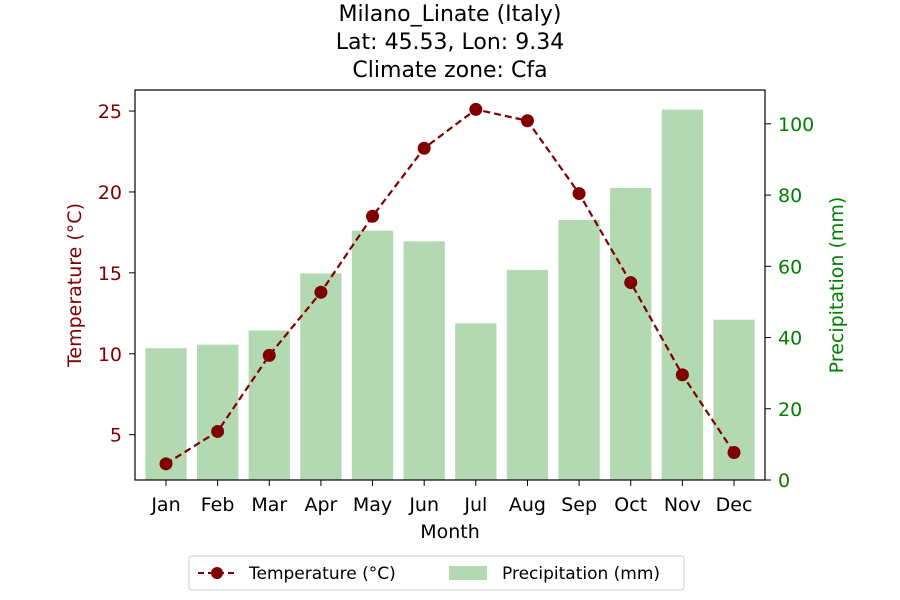 This screenshot has height=600, width=900. I want to click on right-y-tick-label: 40, so click(790, 339).